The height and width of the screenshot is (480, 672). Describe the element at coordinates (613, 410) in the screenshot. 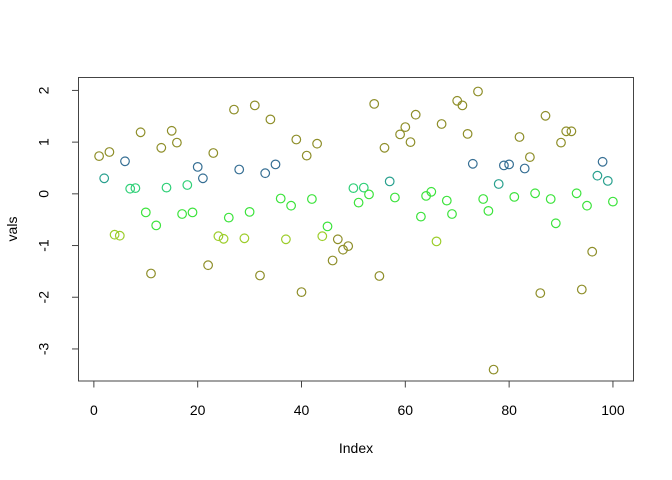

I see `x-tick-label: 100` at that location.